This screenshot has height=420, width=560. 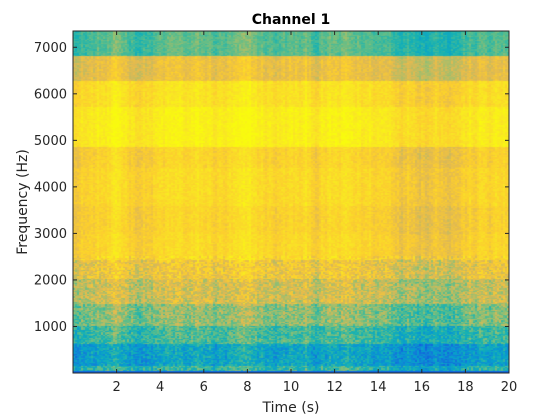 I want to click on chart-title: Channel 1, so click(x=291, y=20).